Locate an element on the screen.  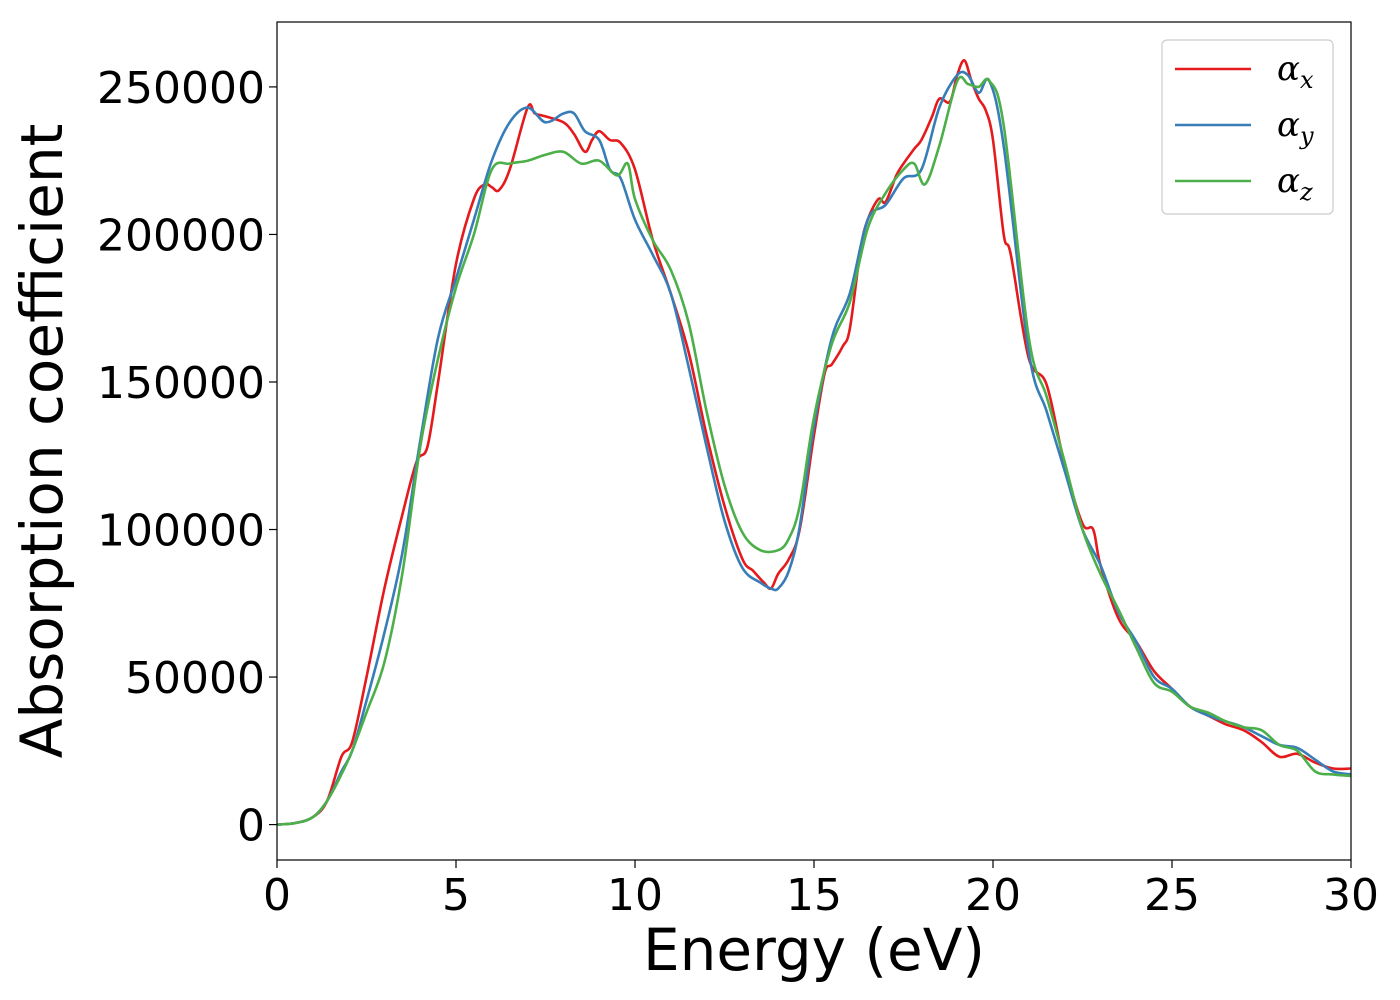
y-tick-label: 50000 is located at coordinates (195, 678).